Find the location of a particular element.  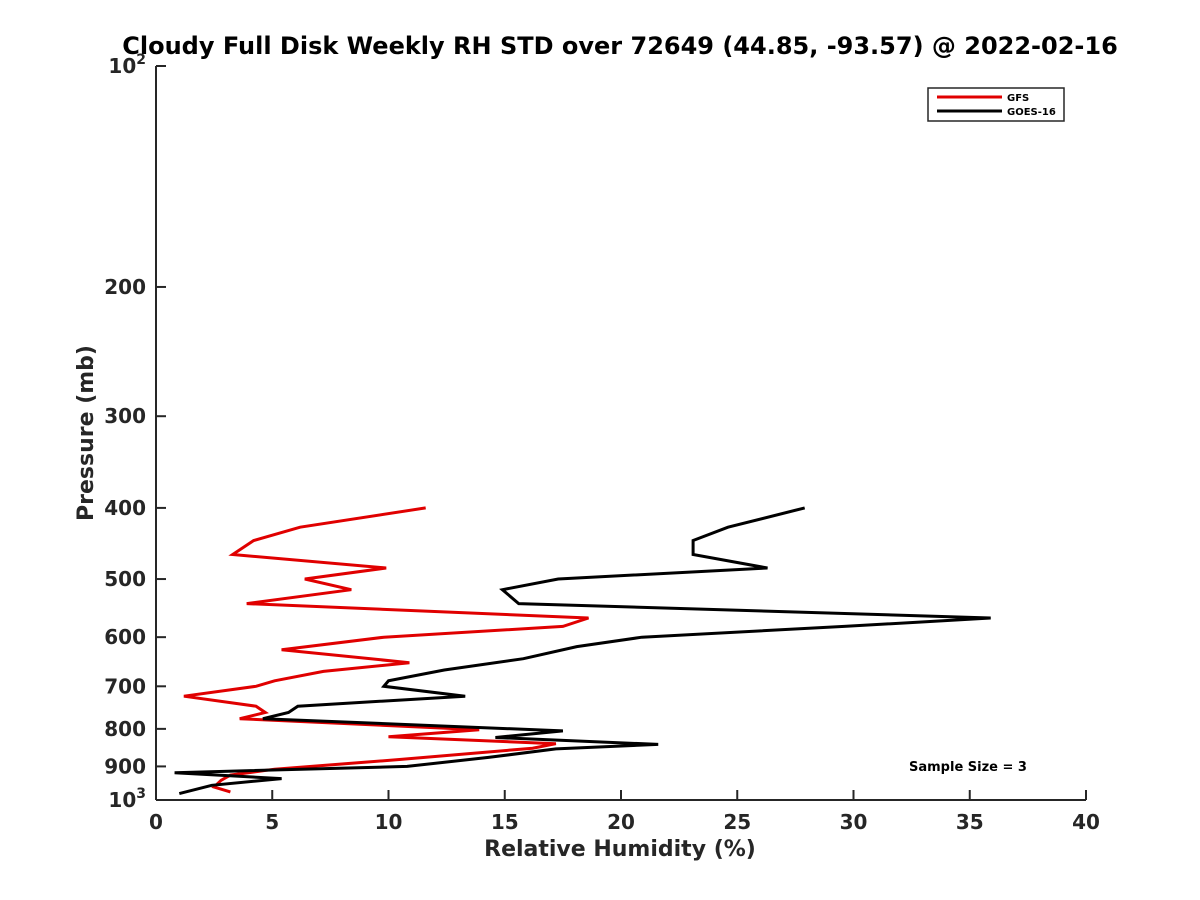

x-tick-label: 20 is located at coordinates (621, 822).